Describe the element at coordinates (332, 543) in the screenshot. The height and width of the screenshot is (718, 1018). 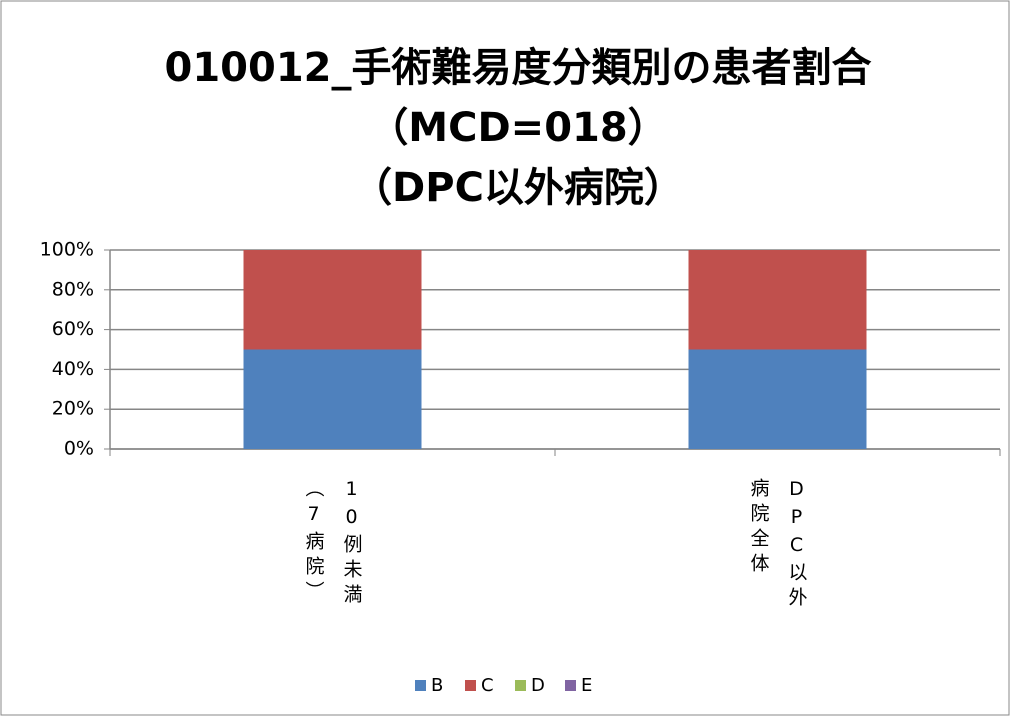
I see `x-tick-label: 10例未満（7病院）` at that location.